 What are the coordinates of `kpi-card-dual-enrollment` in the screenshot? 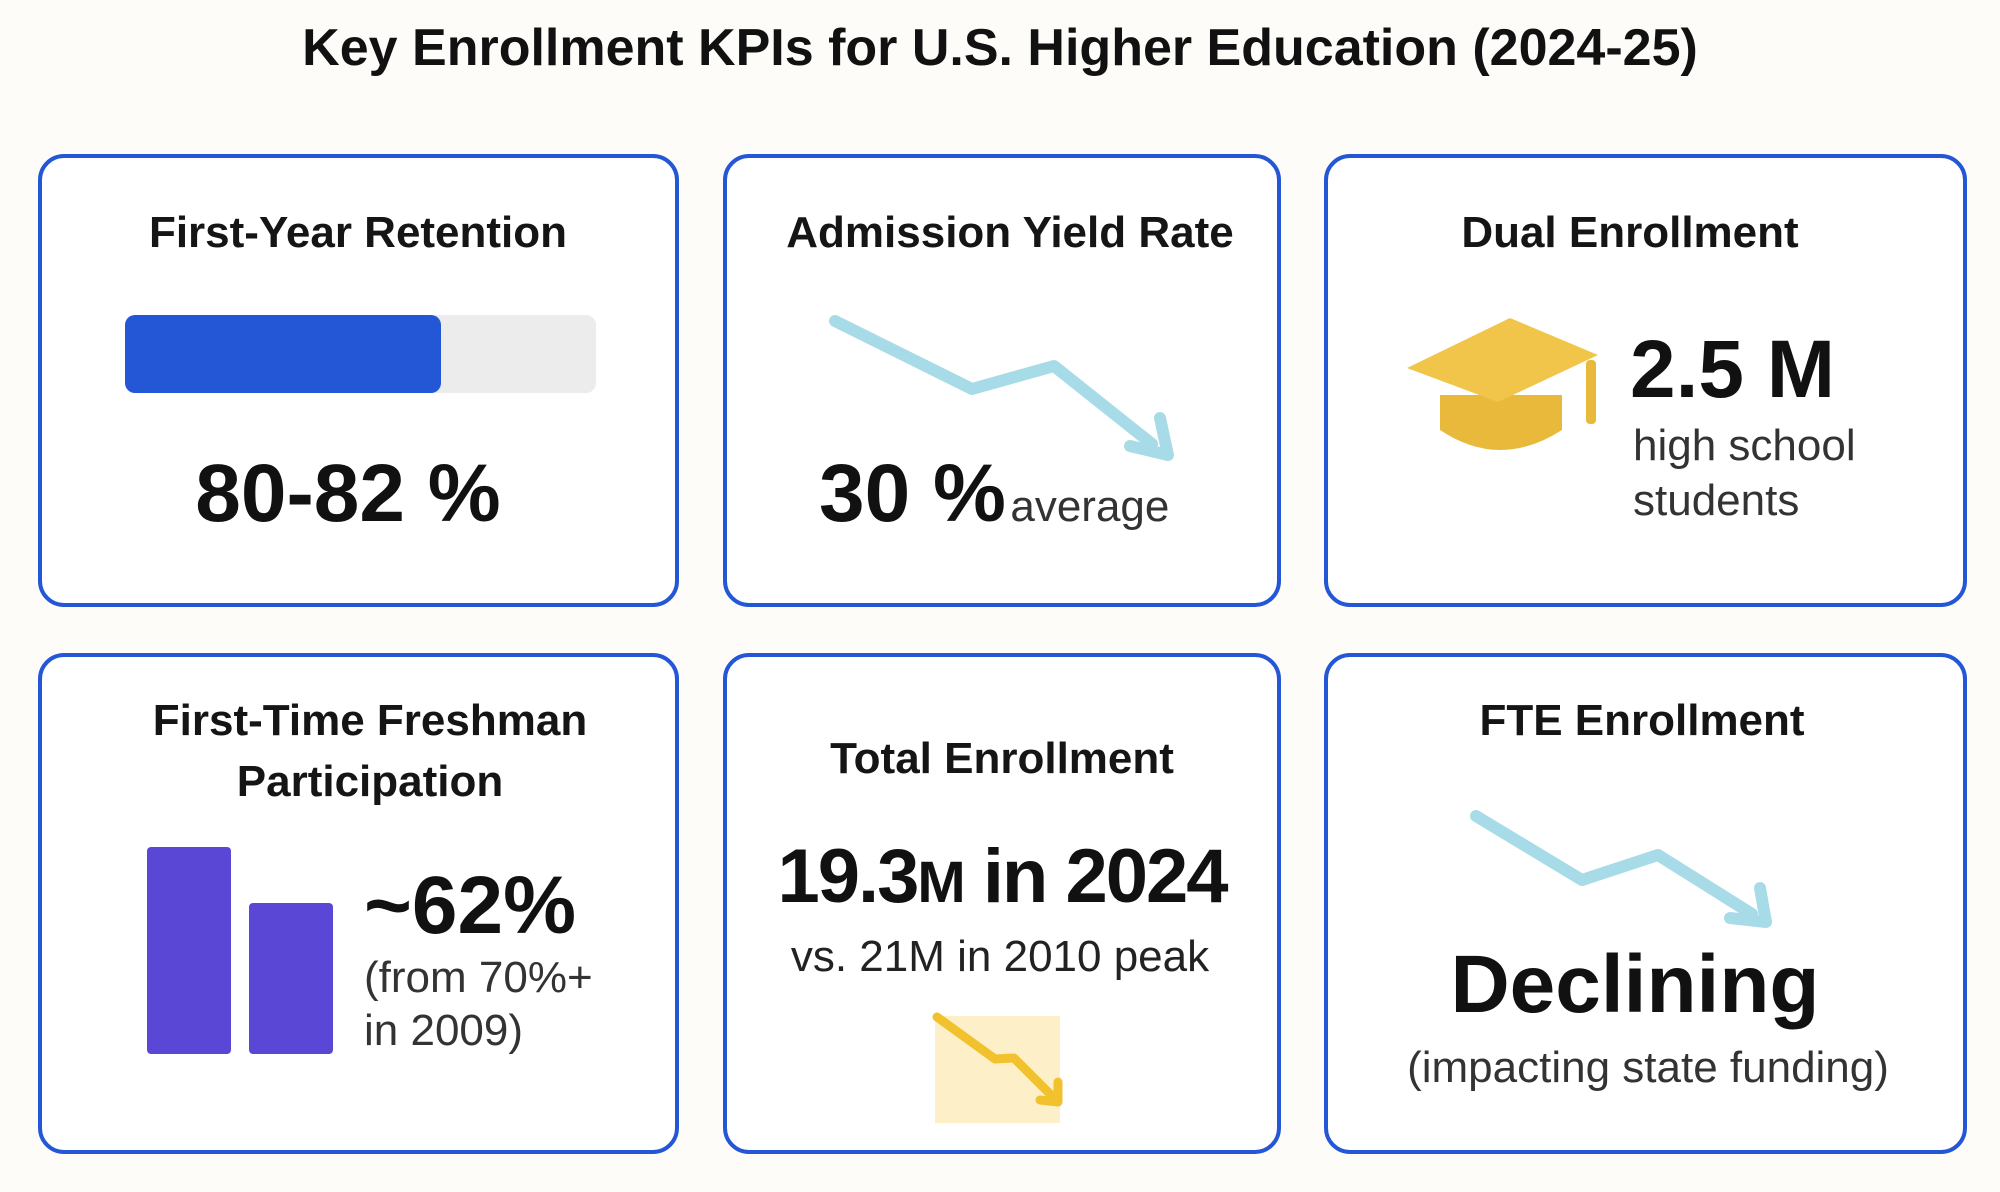 It's located at (1645, 380).